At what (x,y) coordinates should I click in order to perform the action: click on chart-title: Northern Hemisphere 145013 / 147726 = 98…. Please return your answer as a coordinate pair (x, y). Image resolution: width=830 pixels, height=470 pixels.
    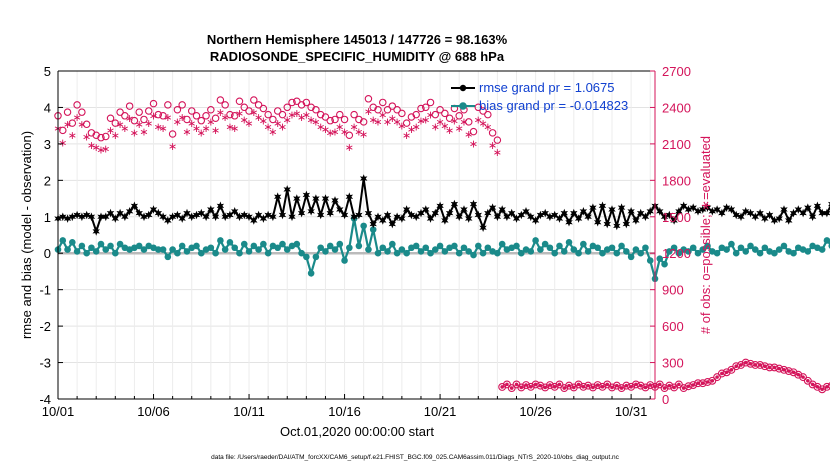
    Looking at the image, I should click on (357, 39).